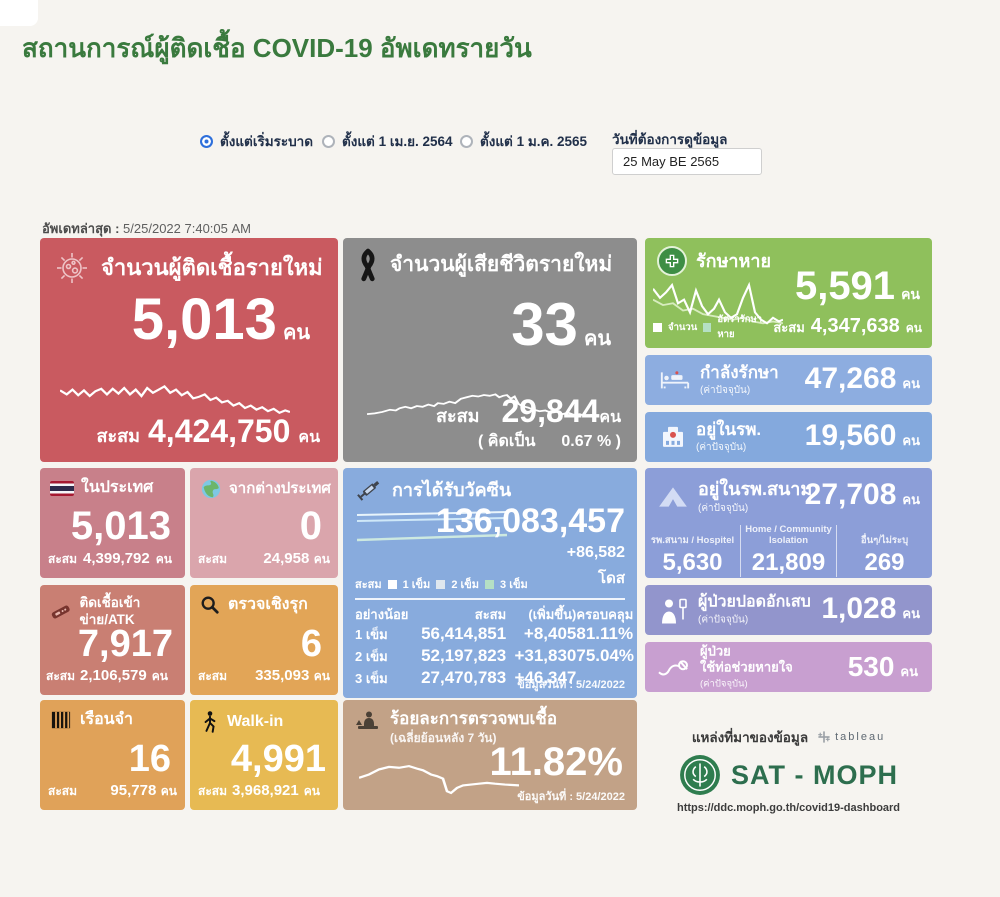  What do you see at coordinates (571, 685) in the screenshot?
I see `vaccine-data-date: ข้อมูลวันที่ : 5/24/2022` at bounding box center [571, 685].